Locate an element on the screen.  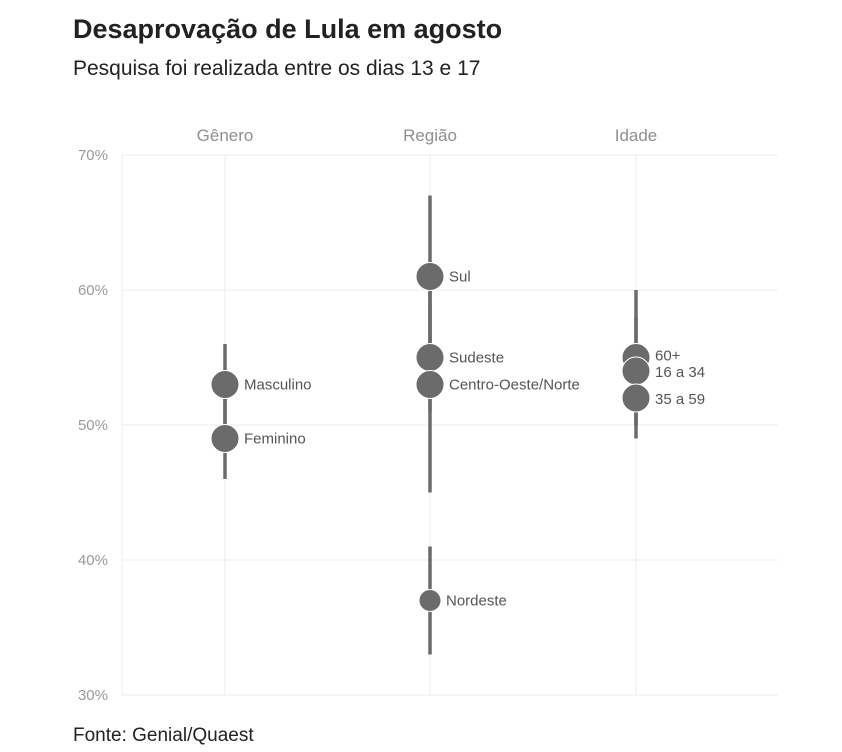
y-tick-label: 60% is located at coordinates (93, 290).